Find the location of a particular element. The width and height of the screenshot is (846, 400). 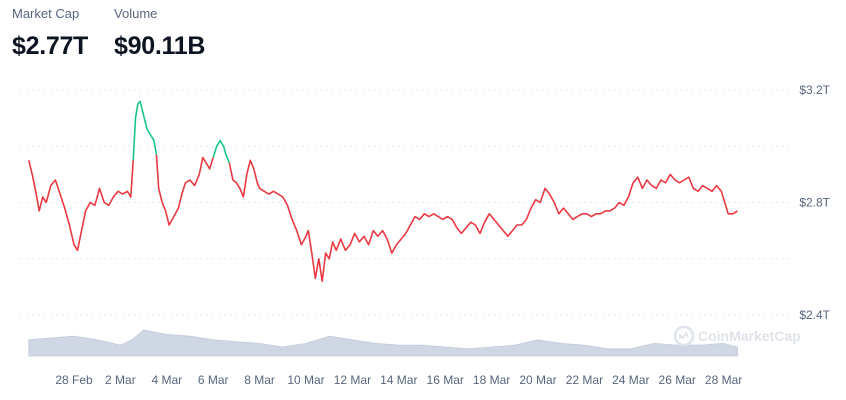

y-axis: $3.2T $2.8T $2.4T is located at coordinates (814, 202).